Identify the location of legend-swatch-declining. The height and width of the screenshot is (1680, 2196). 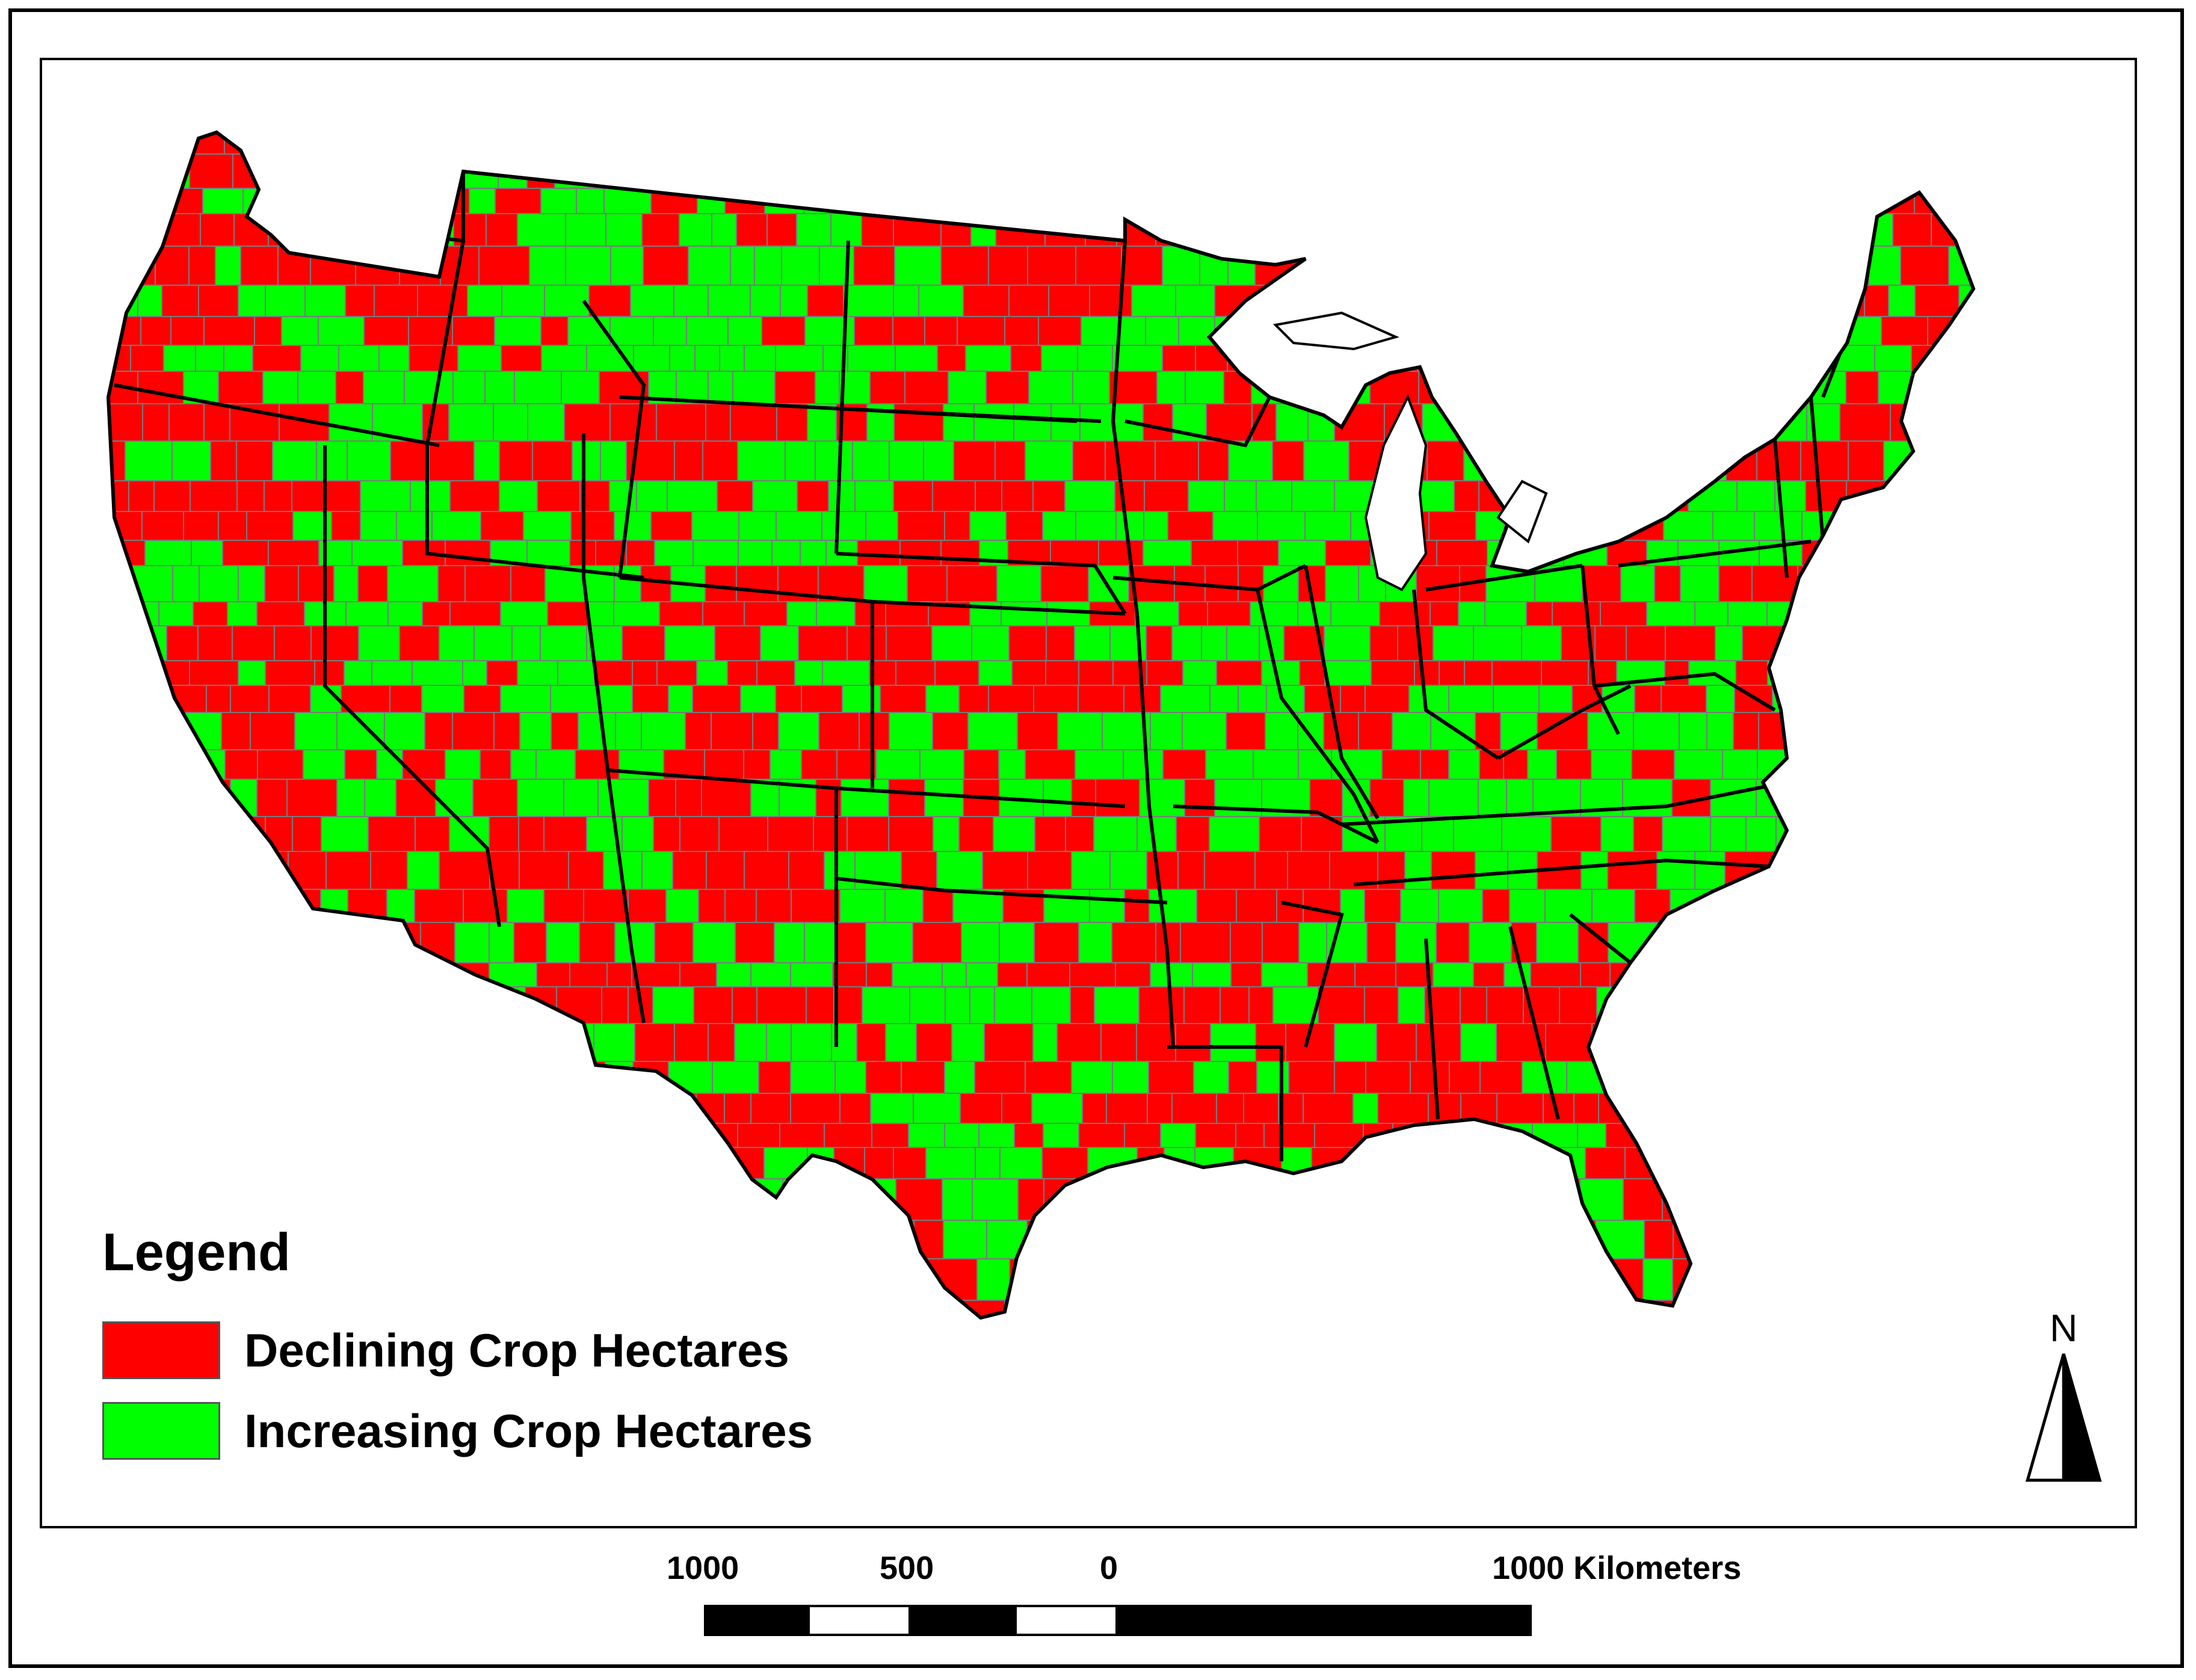
(161, 1350).